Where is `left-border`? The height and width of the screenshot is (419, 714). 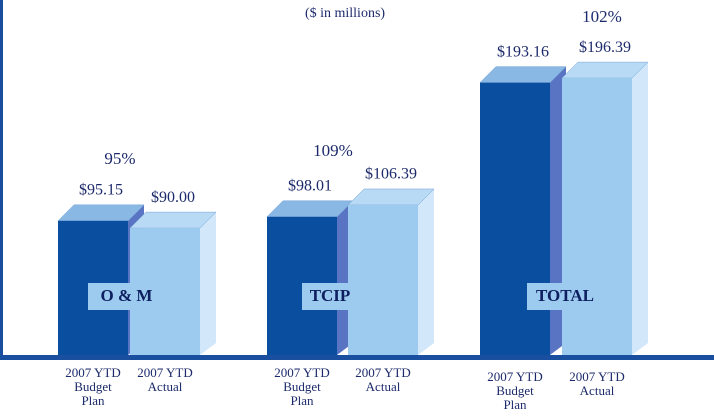 left-border is located at coordinates (1, 179).